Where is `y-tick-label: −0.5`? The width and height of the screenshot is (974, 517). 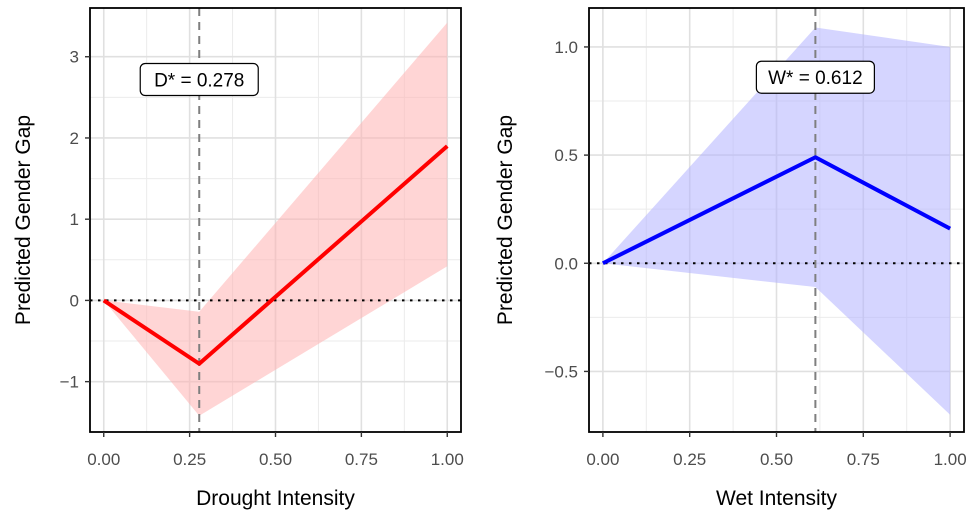 y-tick-label: −0.5 is located at coordinates (561, 371).